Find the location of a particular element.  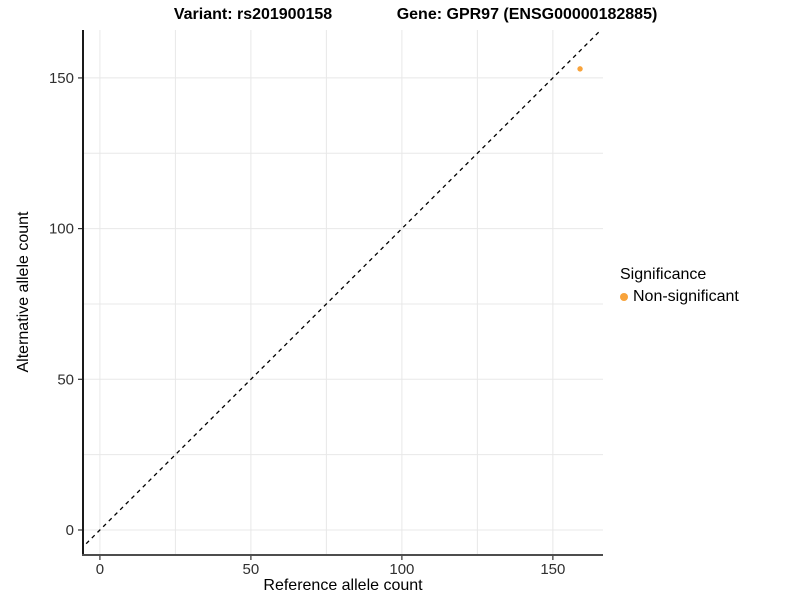

plot-title-gene: Gene: GPR97 (ENSG00000182885) is located at coordinates (527, 14).